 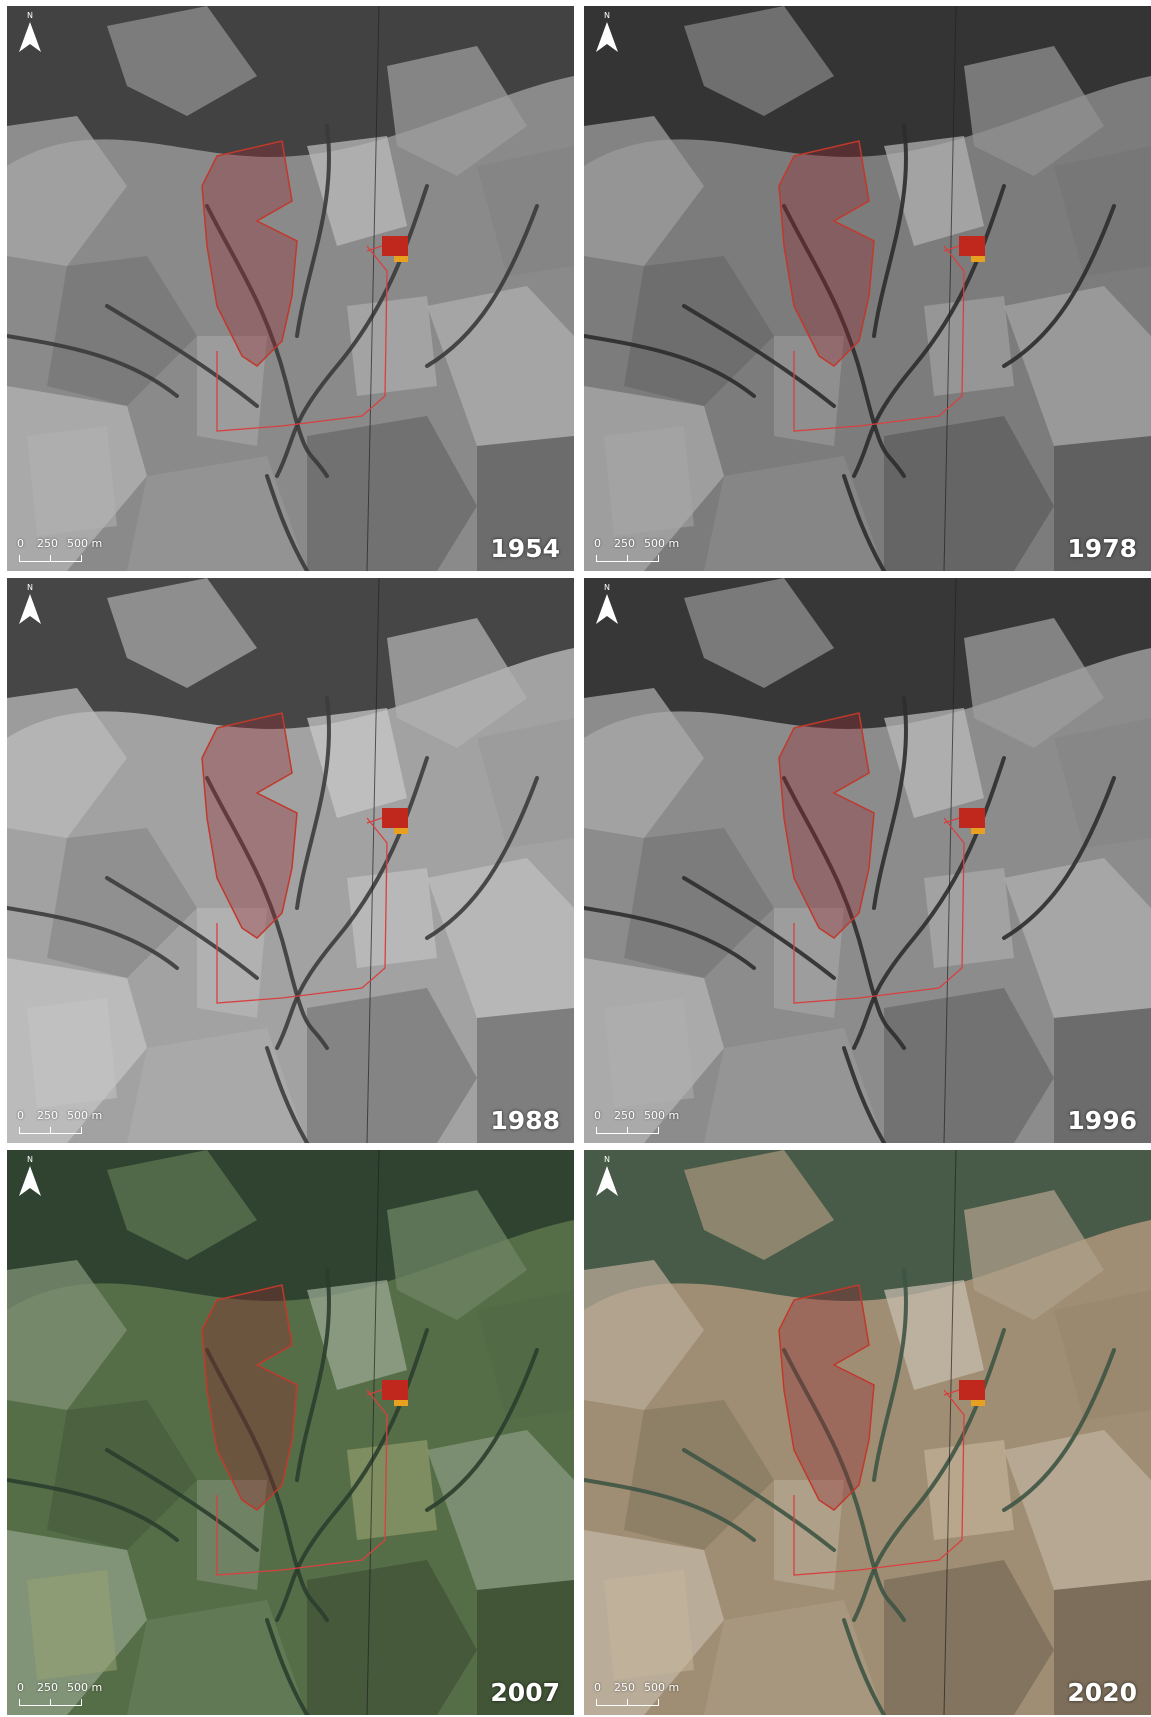 I want to click on year-label: 1996, so click(x=1102, y=1120).